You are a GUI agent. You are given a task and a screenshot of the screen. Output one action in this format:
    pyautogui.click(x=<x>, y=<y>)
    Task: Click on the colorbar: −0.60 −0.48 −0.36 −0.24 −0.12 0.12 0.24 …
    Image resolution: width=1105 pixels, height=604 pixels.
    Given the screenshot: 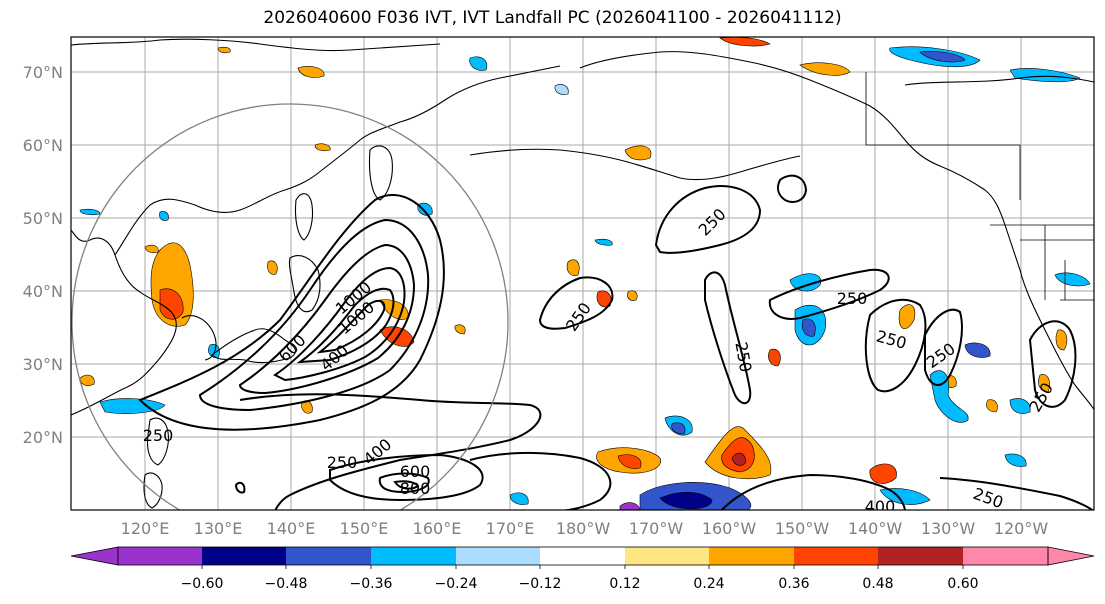 What is the action you would take?
    pyautogui.click(x=582, y=569)
    